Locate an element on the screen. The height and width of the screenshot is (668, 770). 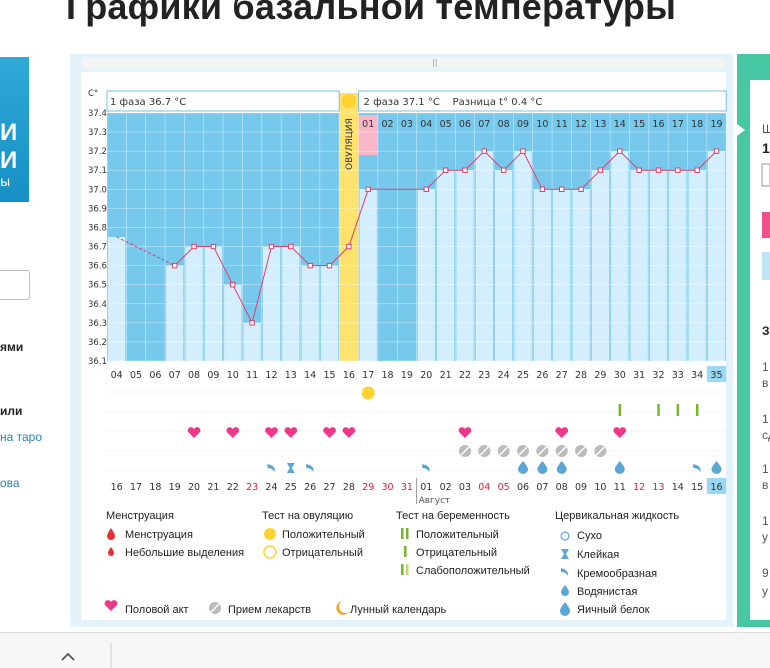
phase2-box is located at coordinates (542, 101).